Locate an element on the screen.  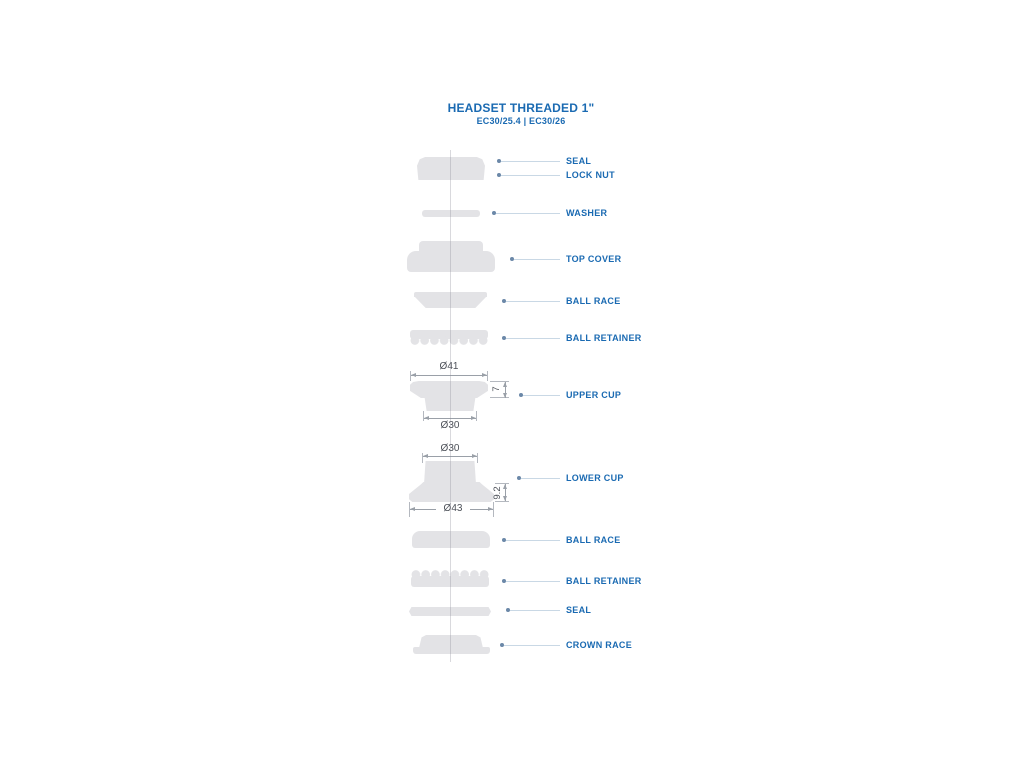
callout-seal-bottom: SEAL is located at coordinates (549, 610).